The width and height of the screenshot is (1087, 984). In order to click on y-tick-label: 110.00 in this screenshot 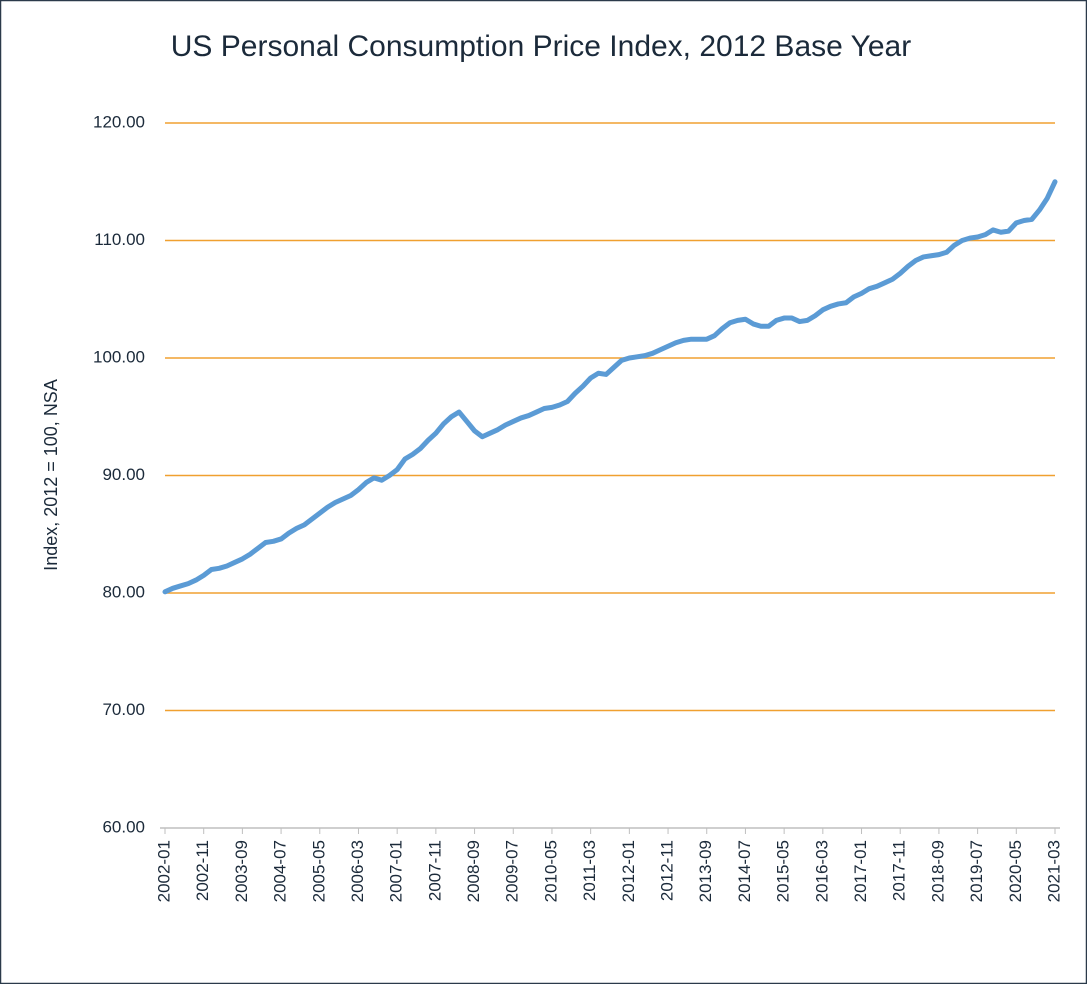, I will do `click(119, 239)`.